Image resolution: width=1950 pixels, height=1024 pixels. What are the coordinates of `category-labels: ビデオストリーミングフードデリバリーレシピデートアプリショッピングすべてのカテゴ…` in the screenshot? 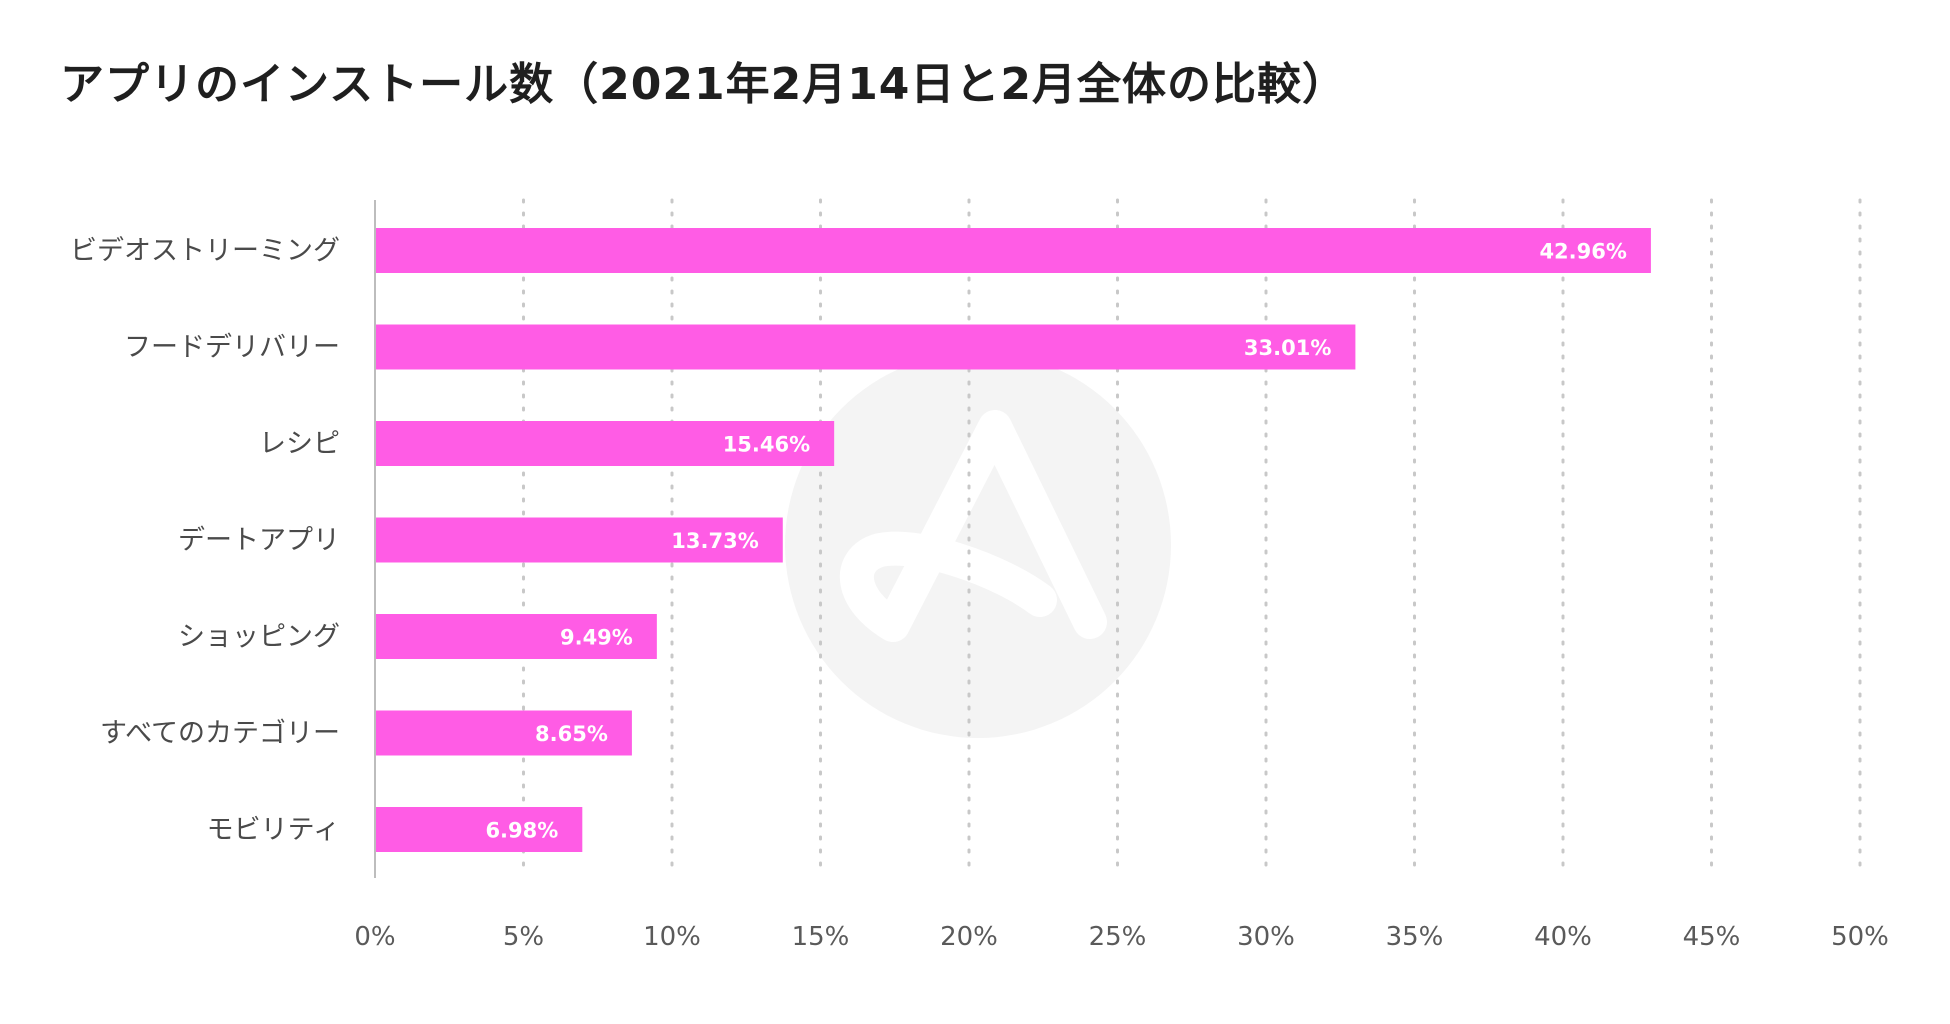 It's located at (205, 541).